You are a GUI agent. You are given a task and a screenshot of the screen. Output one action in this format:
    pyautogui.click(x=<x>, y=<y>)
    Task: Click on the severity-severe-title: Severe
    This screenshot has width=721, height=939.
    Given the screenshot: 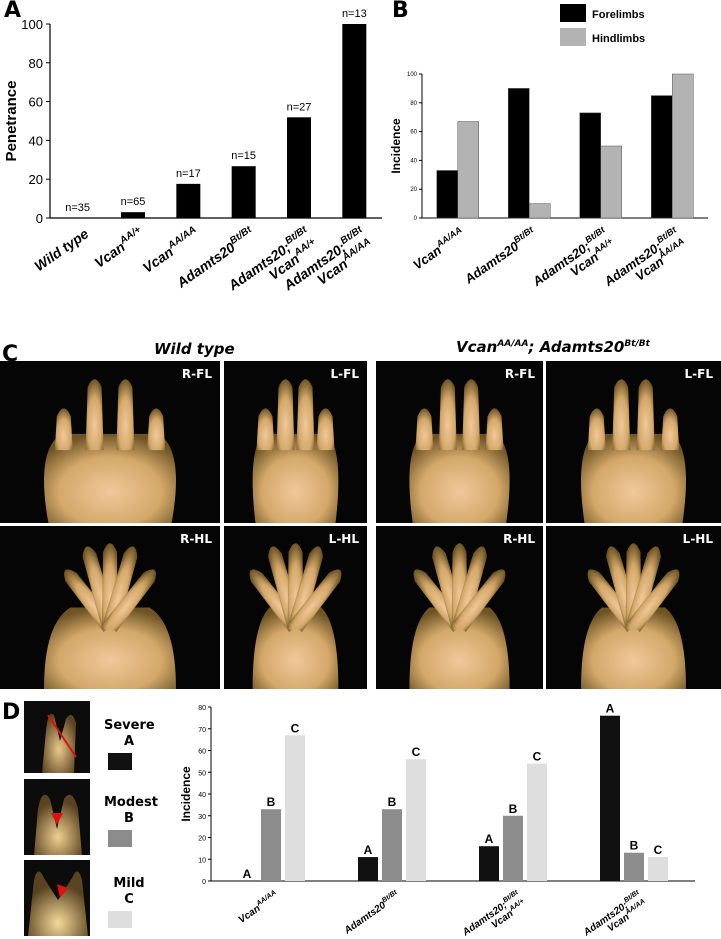 What is the action you would take?
    pyautogui.click(x=129, y=725)
    